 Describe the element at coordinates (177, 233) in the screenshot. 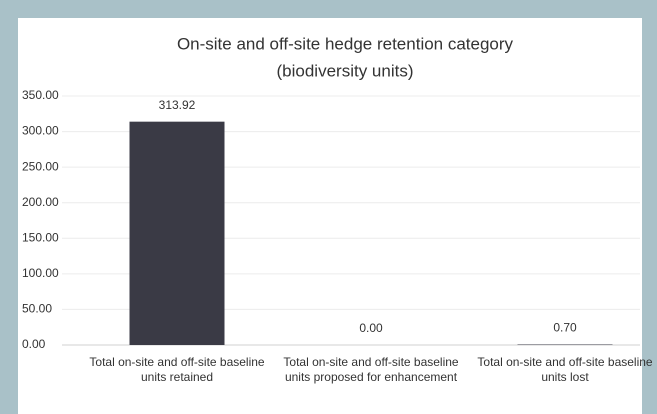

I see `bar` at that location.